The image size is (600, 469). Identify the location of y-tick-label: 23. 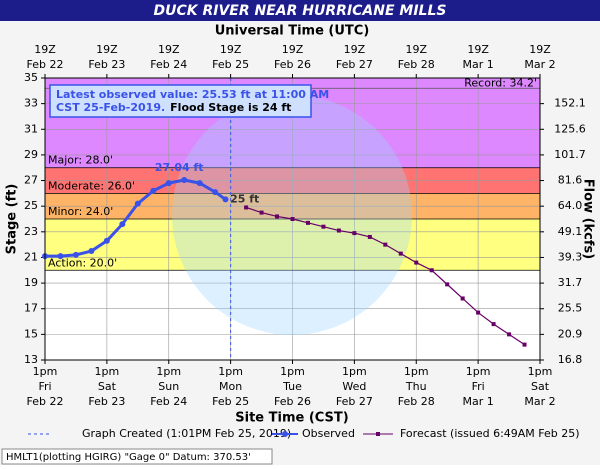
(31, 231).